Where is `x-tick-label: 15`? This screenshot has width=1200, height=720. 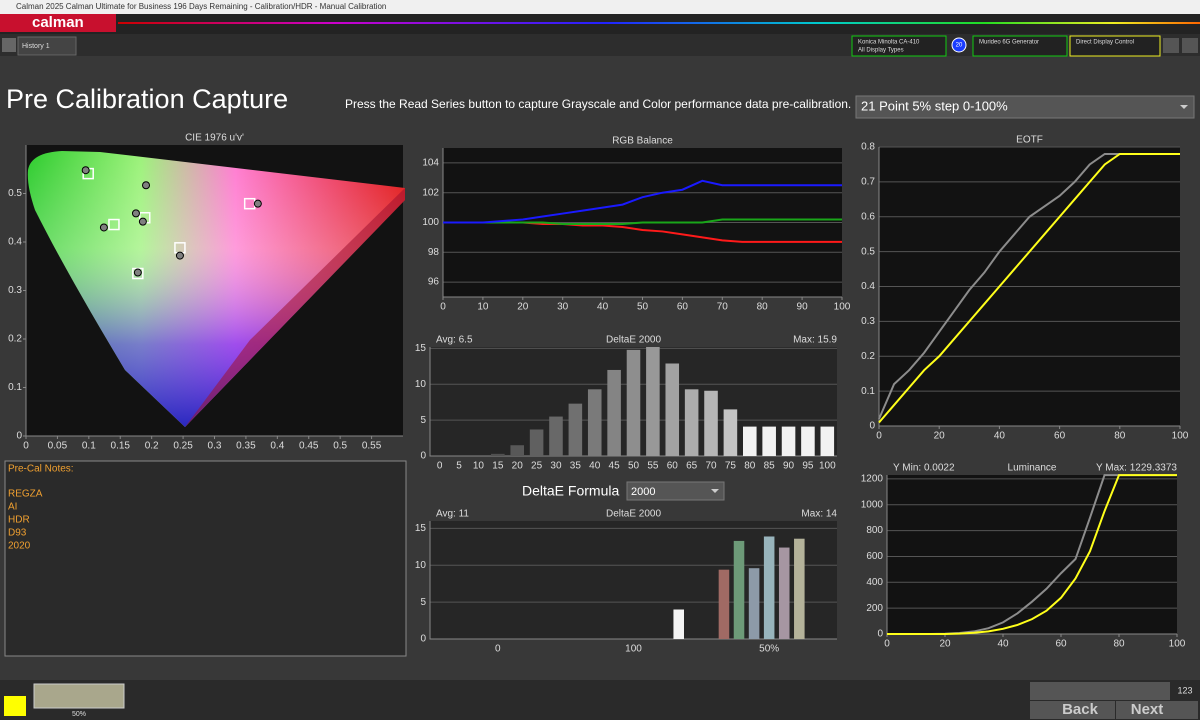
x-tick-label: 15 is located at coordinates (498, 466).